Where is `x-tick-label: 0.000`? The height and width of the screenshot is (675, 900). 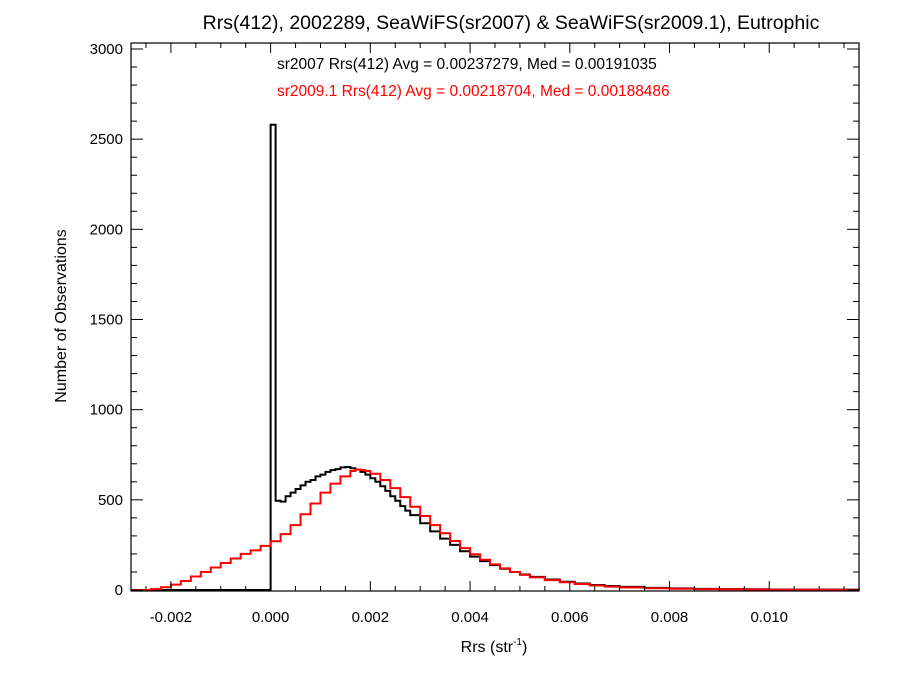 x-tick-label: 0.000 is located at coordinates (271, 617).